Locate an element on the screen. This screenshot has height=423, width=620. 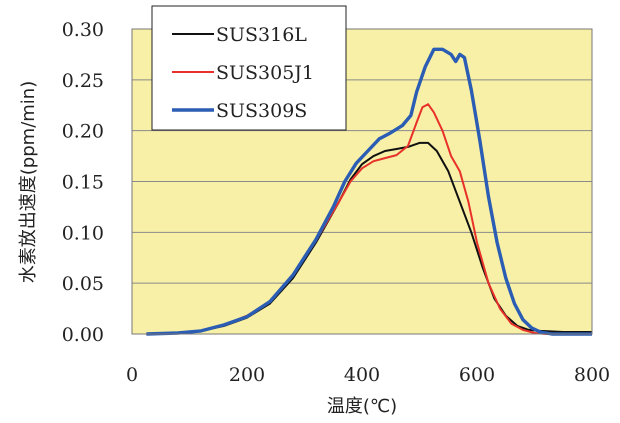
y-tick-label: 0.10 is located at coordinates (83, 233).